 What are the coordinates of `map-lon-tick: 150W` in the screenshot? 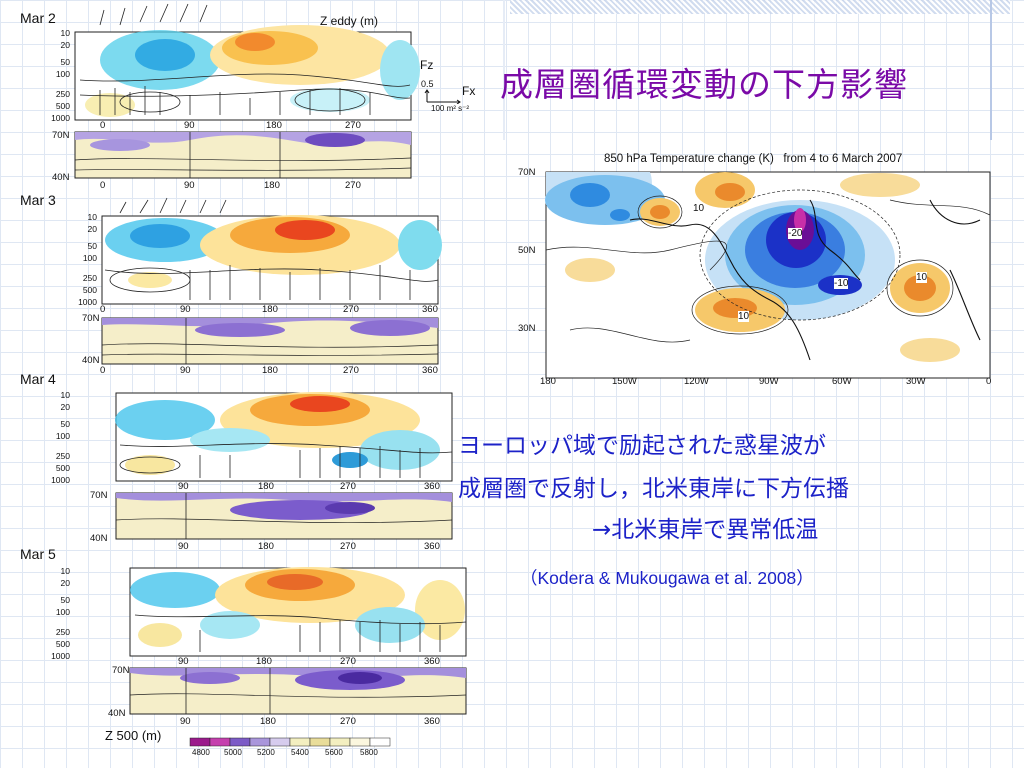 It's located at (624, 381).